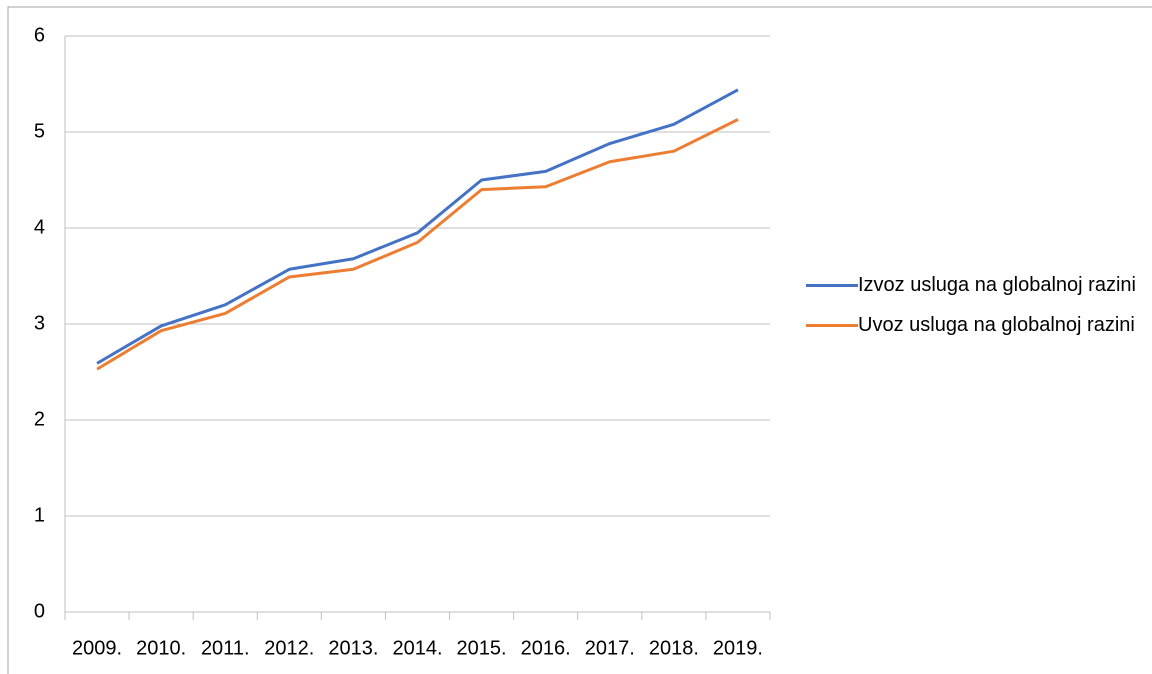  I want to click on x-tick-label: 2019., so click(738, 648).